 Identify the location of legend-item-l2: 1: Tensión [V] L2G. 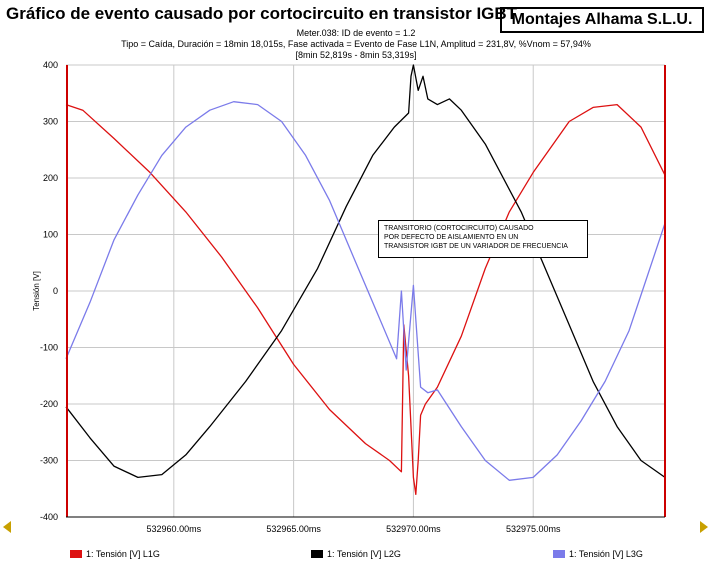
(356, 554).